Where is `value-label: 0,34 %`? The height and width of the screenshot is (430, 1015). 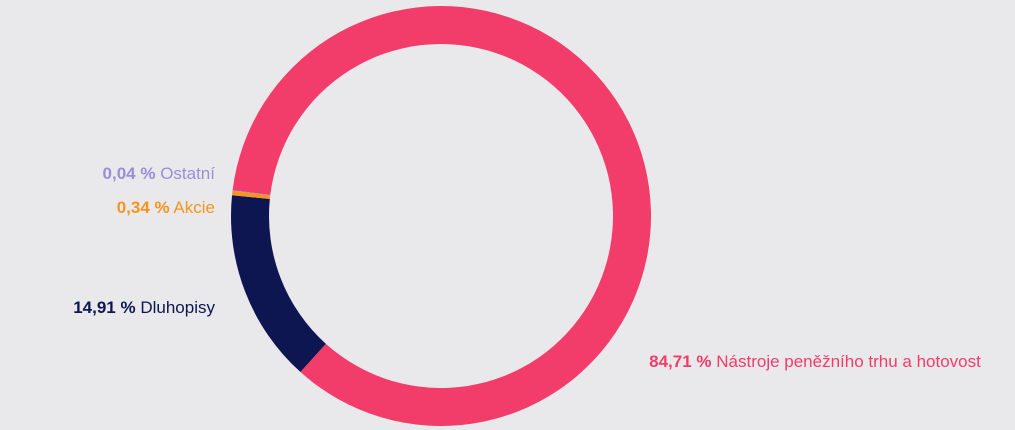
value-label: 0,34 % is located at coordinates (143, 207).